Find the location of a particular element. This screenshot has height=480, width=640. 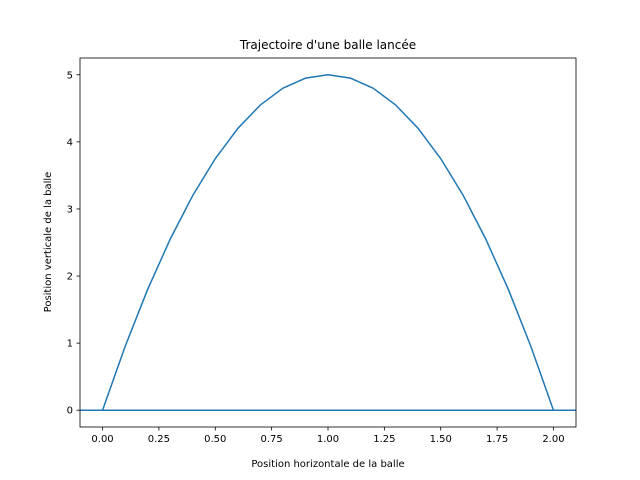

y-tick-label: 5 is located at coordinates (70, 75).